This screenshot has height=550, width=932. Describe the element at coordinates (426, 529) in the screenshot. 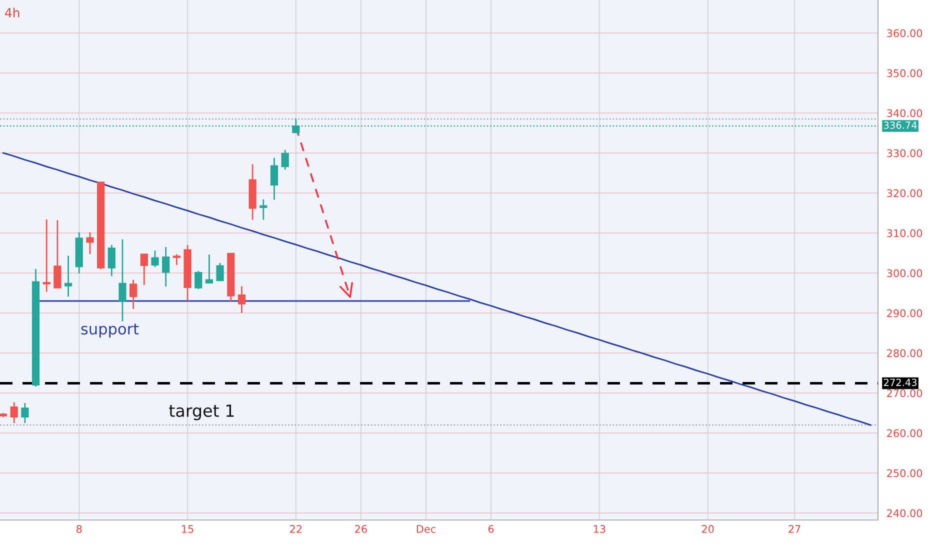

I see `x-tick-label: Dec` at that location.